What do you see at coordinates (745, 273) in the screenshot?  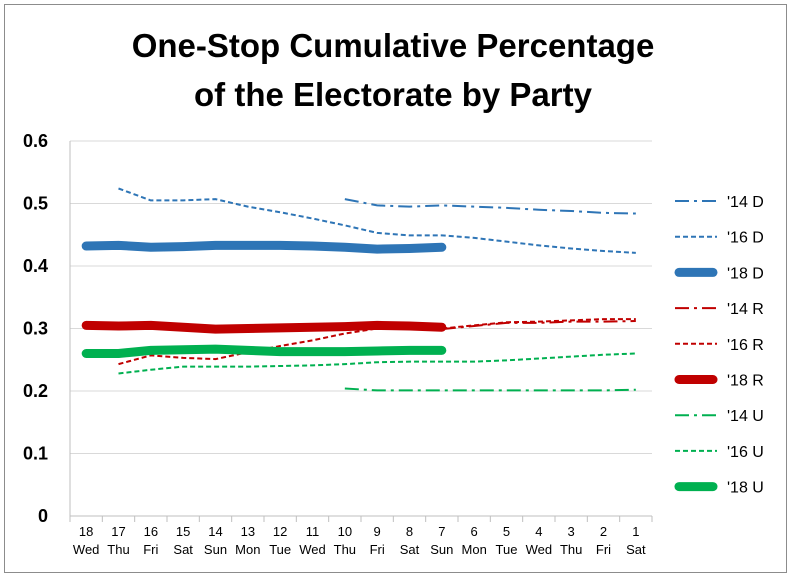 I see `legend-label: '18 D` at bounding box center [745, 273].